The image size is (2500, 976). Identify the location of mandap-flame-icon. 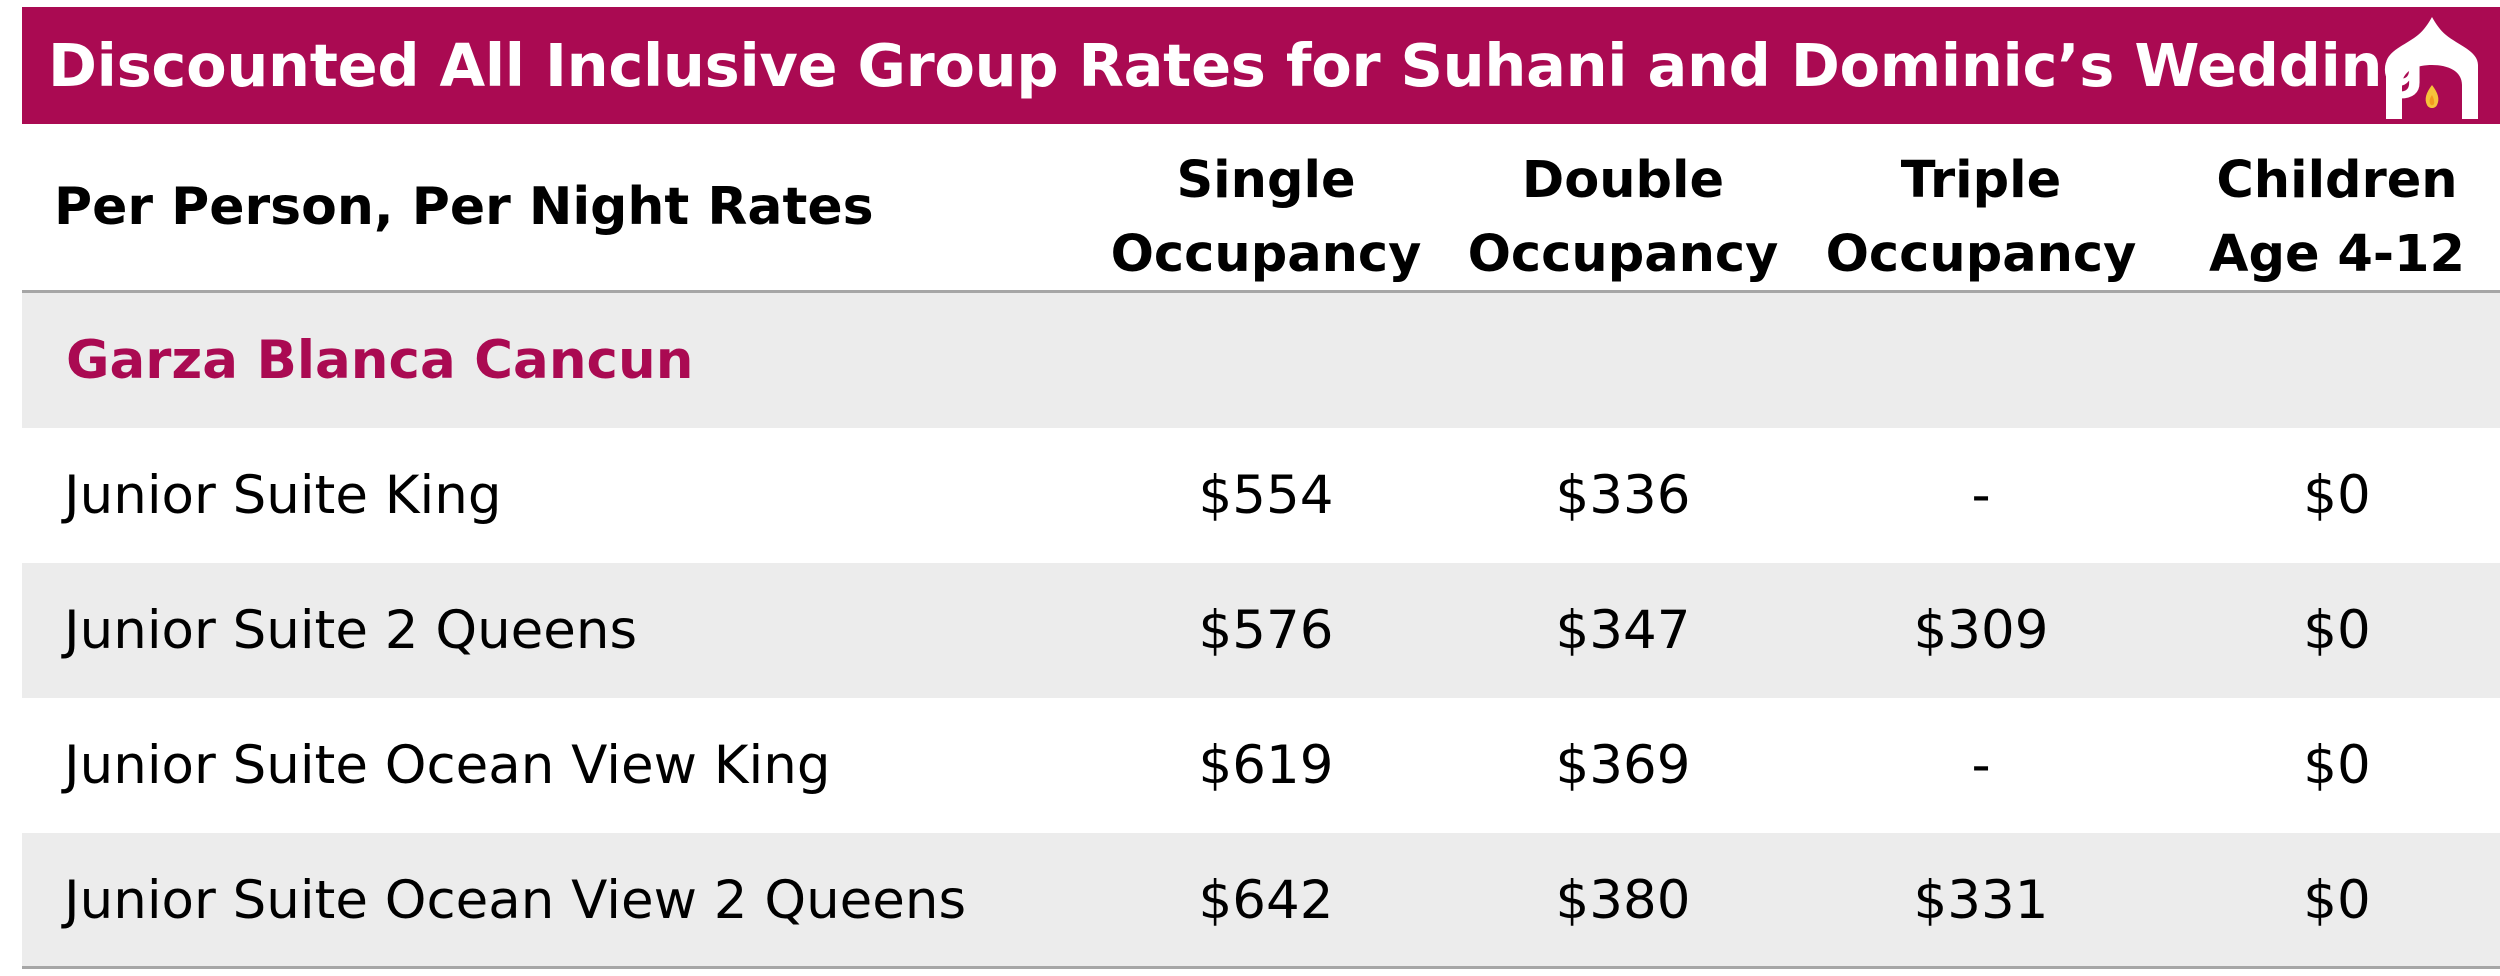
(2432, 68).